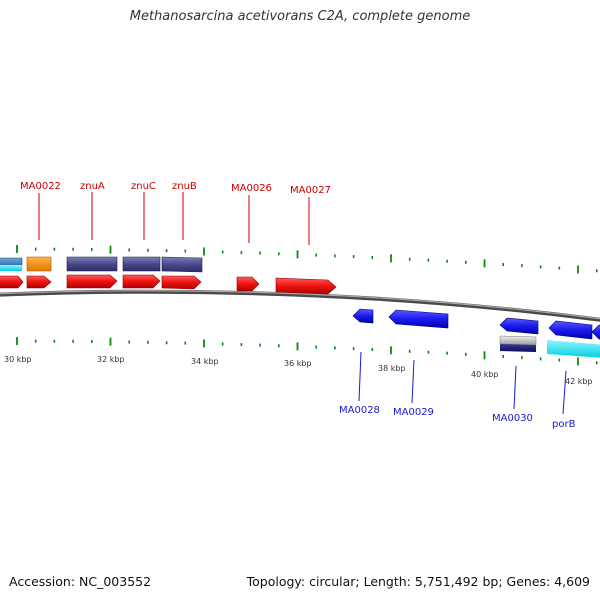 This screenshot has height=600, width=600. I want to click on gene-label-MA0030: MA0030, so click(512, 418).